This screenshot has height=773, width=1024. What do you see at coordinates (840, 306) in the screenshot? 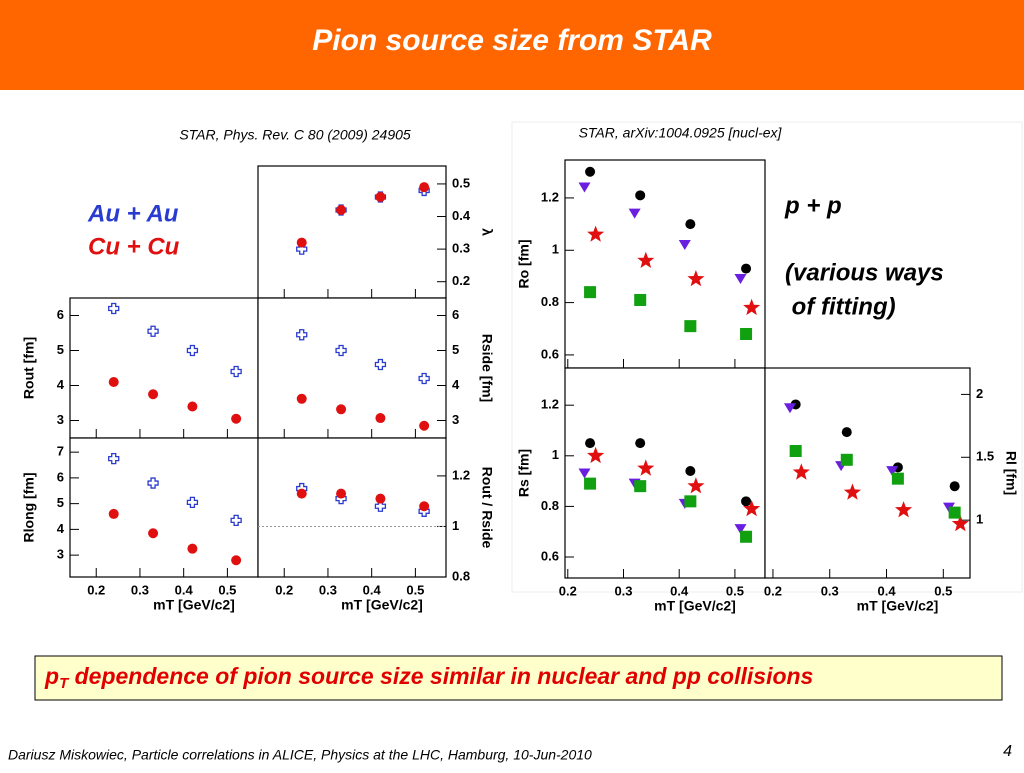
I see `pp-note: of fitting)` at bounding box center [840, 306].